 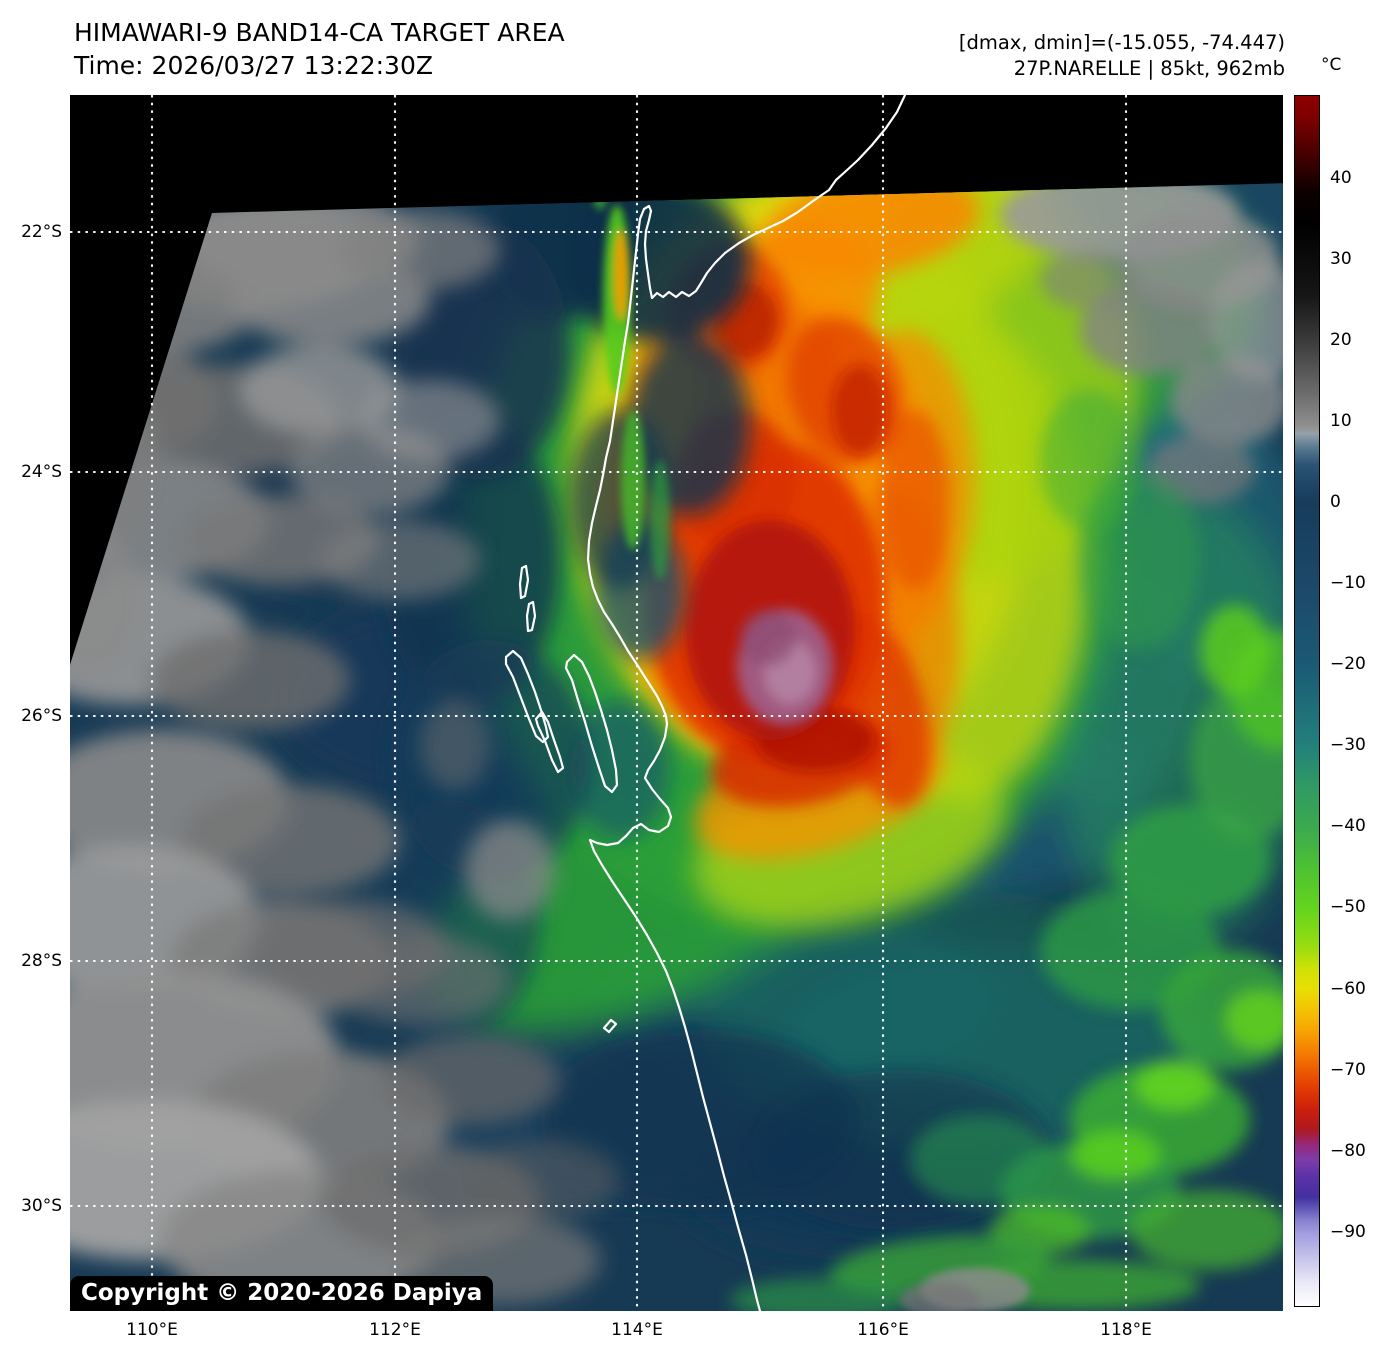 I want to click on lon-tick-label: 114°E, so click(x=637, y=1330).